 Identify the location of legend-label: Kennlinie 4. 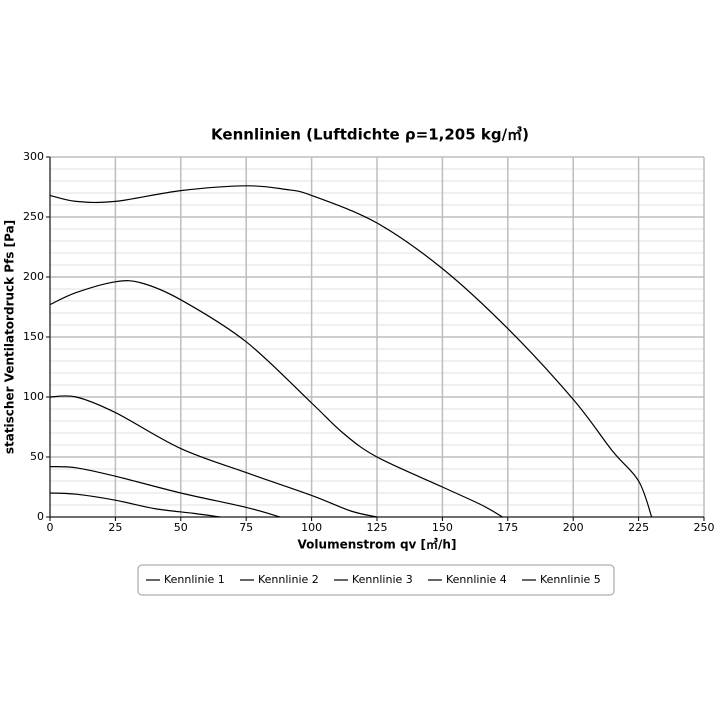
(476, 579).